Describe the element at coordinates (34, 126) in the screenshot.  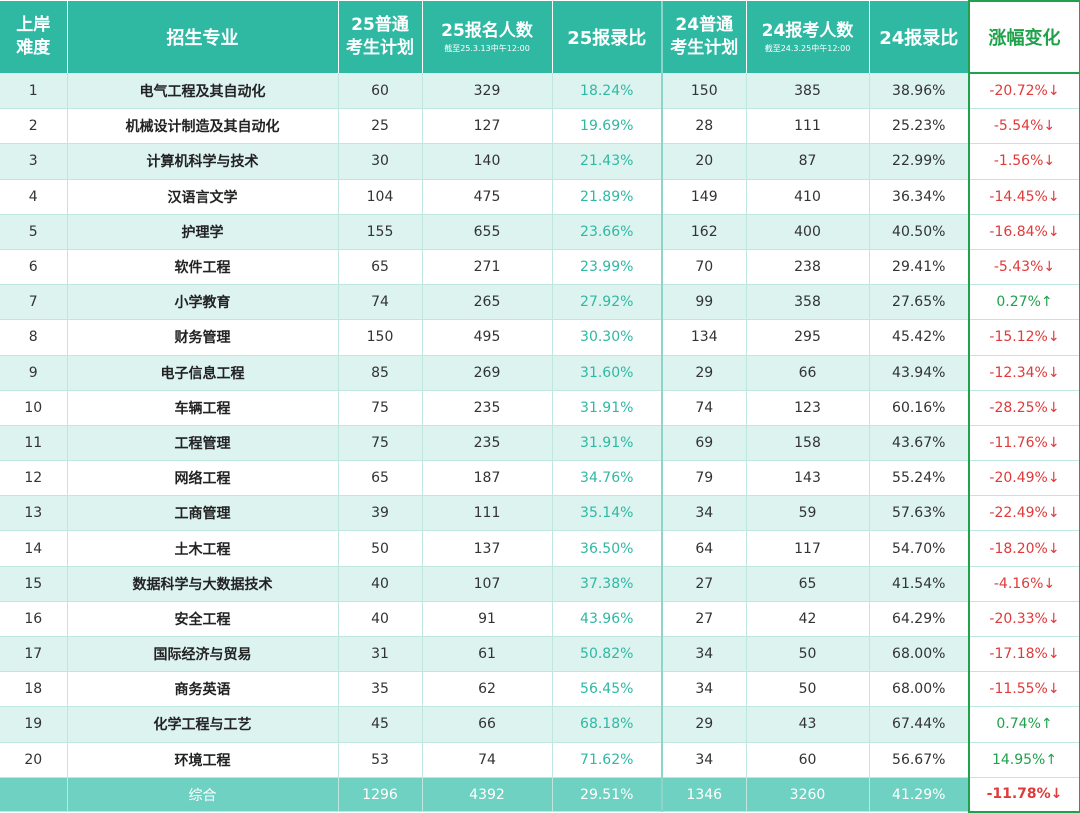
I see `rank-cell: 2` at that location.